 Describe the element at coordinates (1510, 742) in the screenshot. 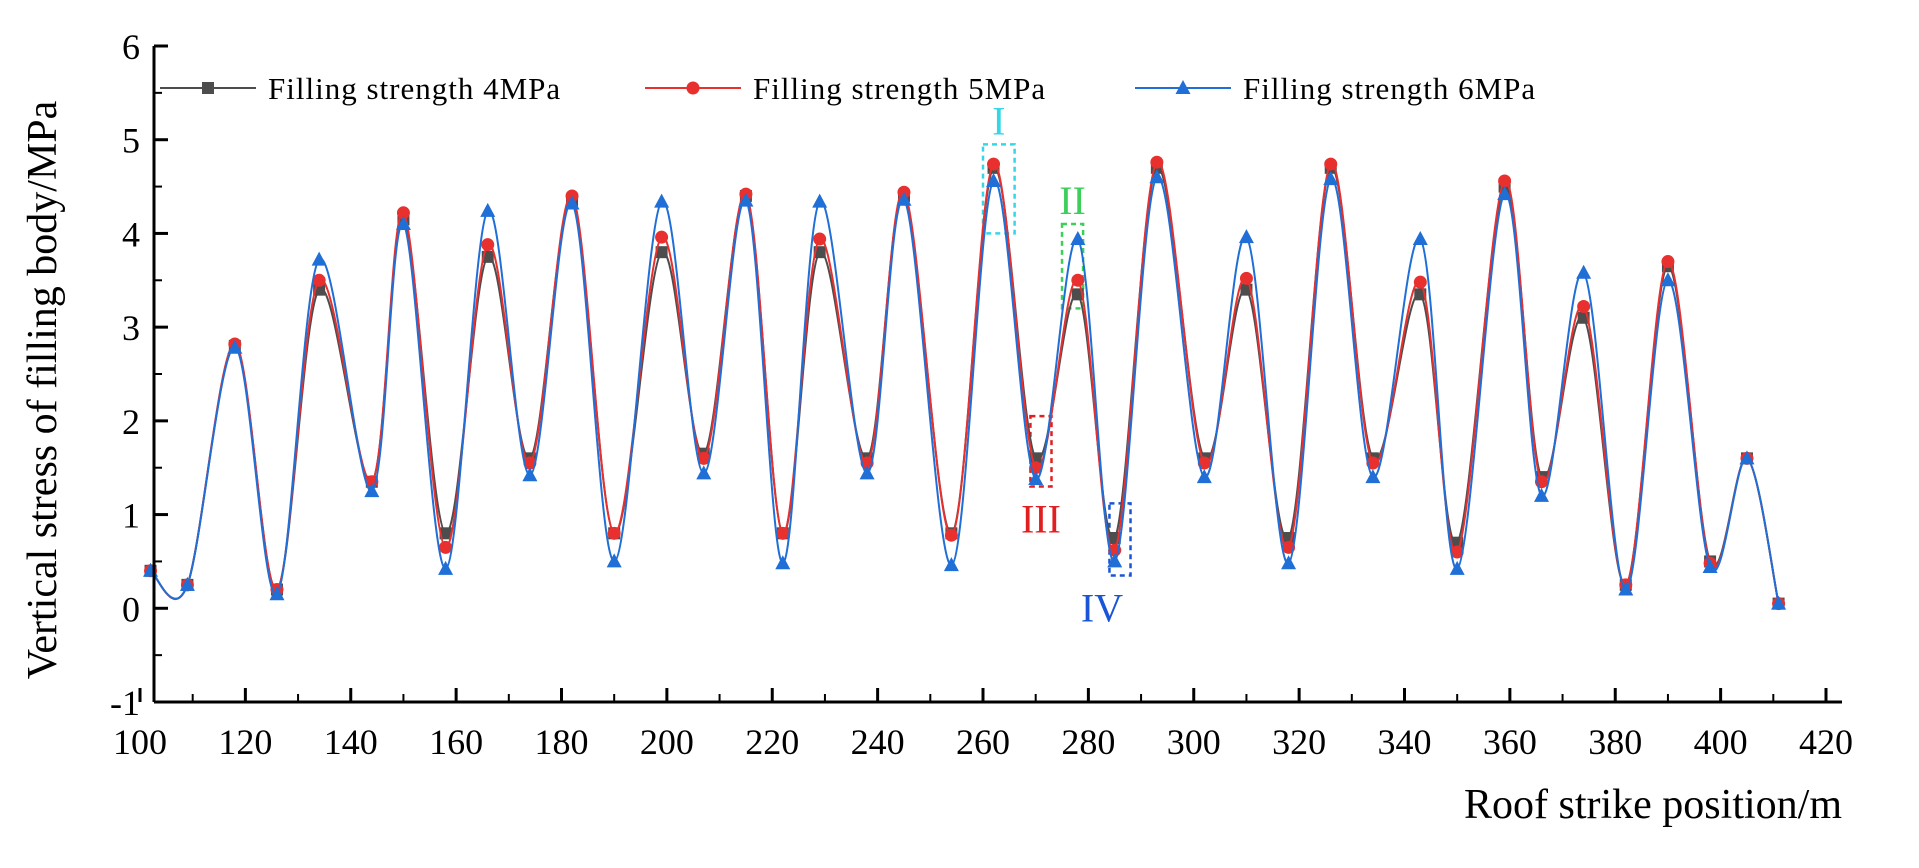

I see `x-tick-label: 360` at that location.